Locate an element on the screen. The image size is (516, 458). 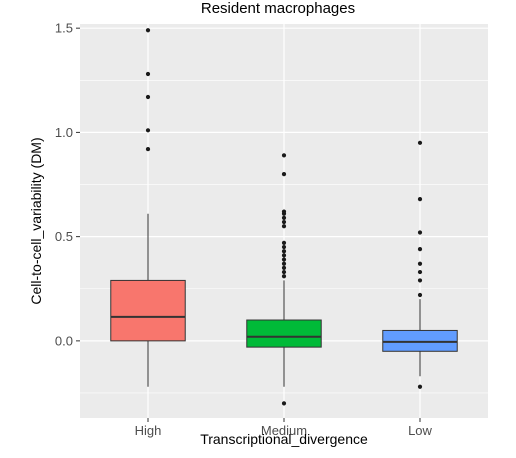
y-tick-label: 1.5 is located at coordinates (64, 28).